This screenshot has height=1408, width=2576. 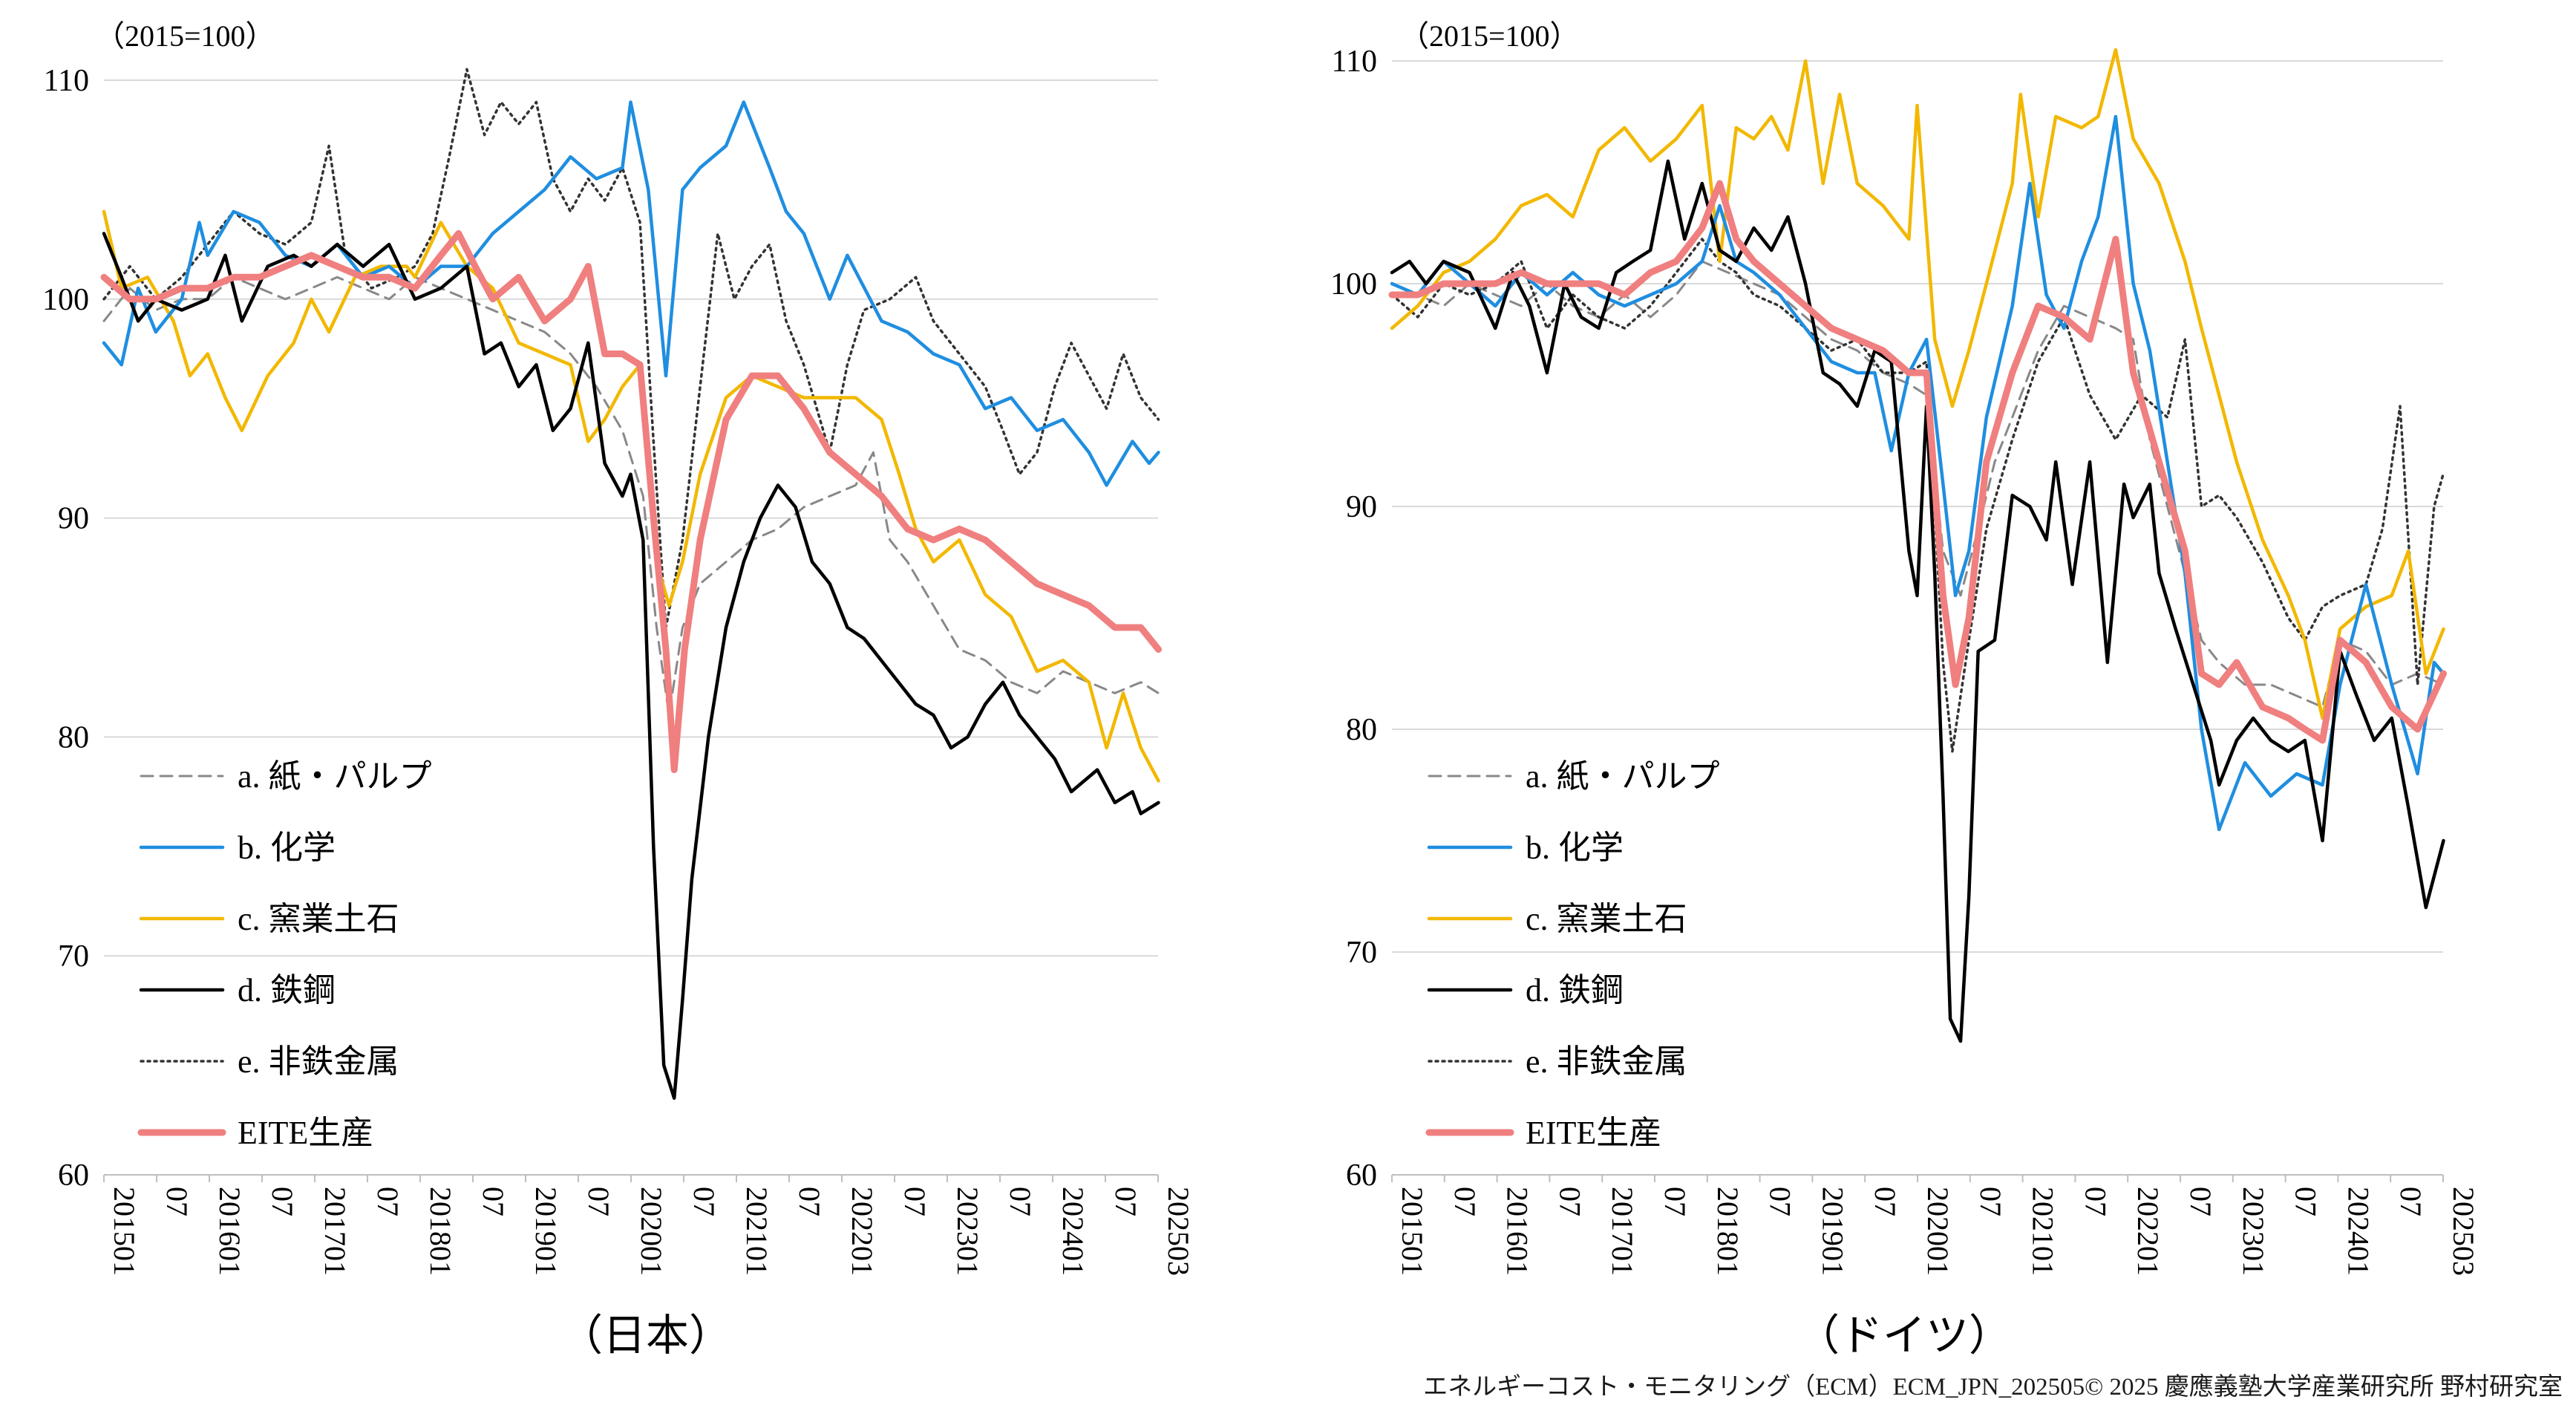 I want to click on chart-caption: （ドイツ）, so click(x=1905, y=1336).